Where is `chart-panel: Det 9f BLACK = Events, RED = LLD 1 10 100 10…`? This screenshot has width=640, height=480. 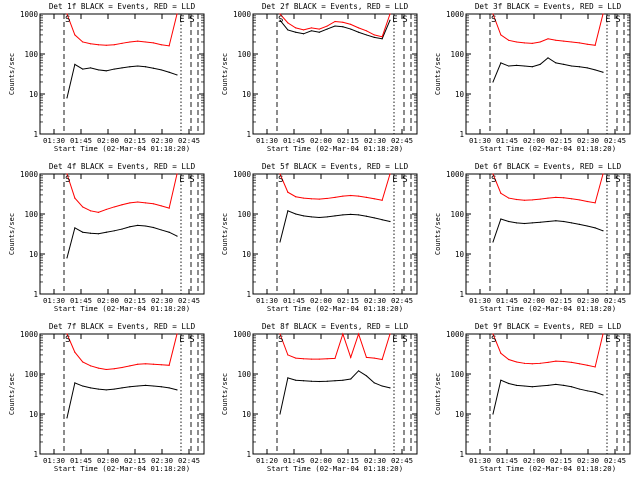
chart-panel: Det 9f BLACK = Events, RED = LLD 1 10 100 10… is located at coordinates (532, 400).